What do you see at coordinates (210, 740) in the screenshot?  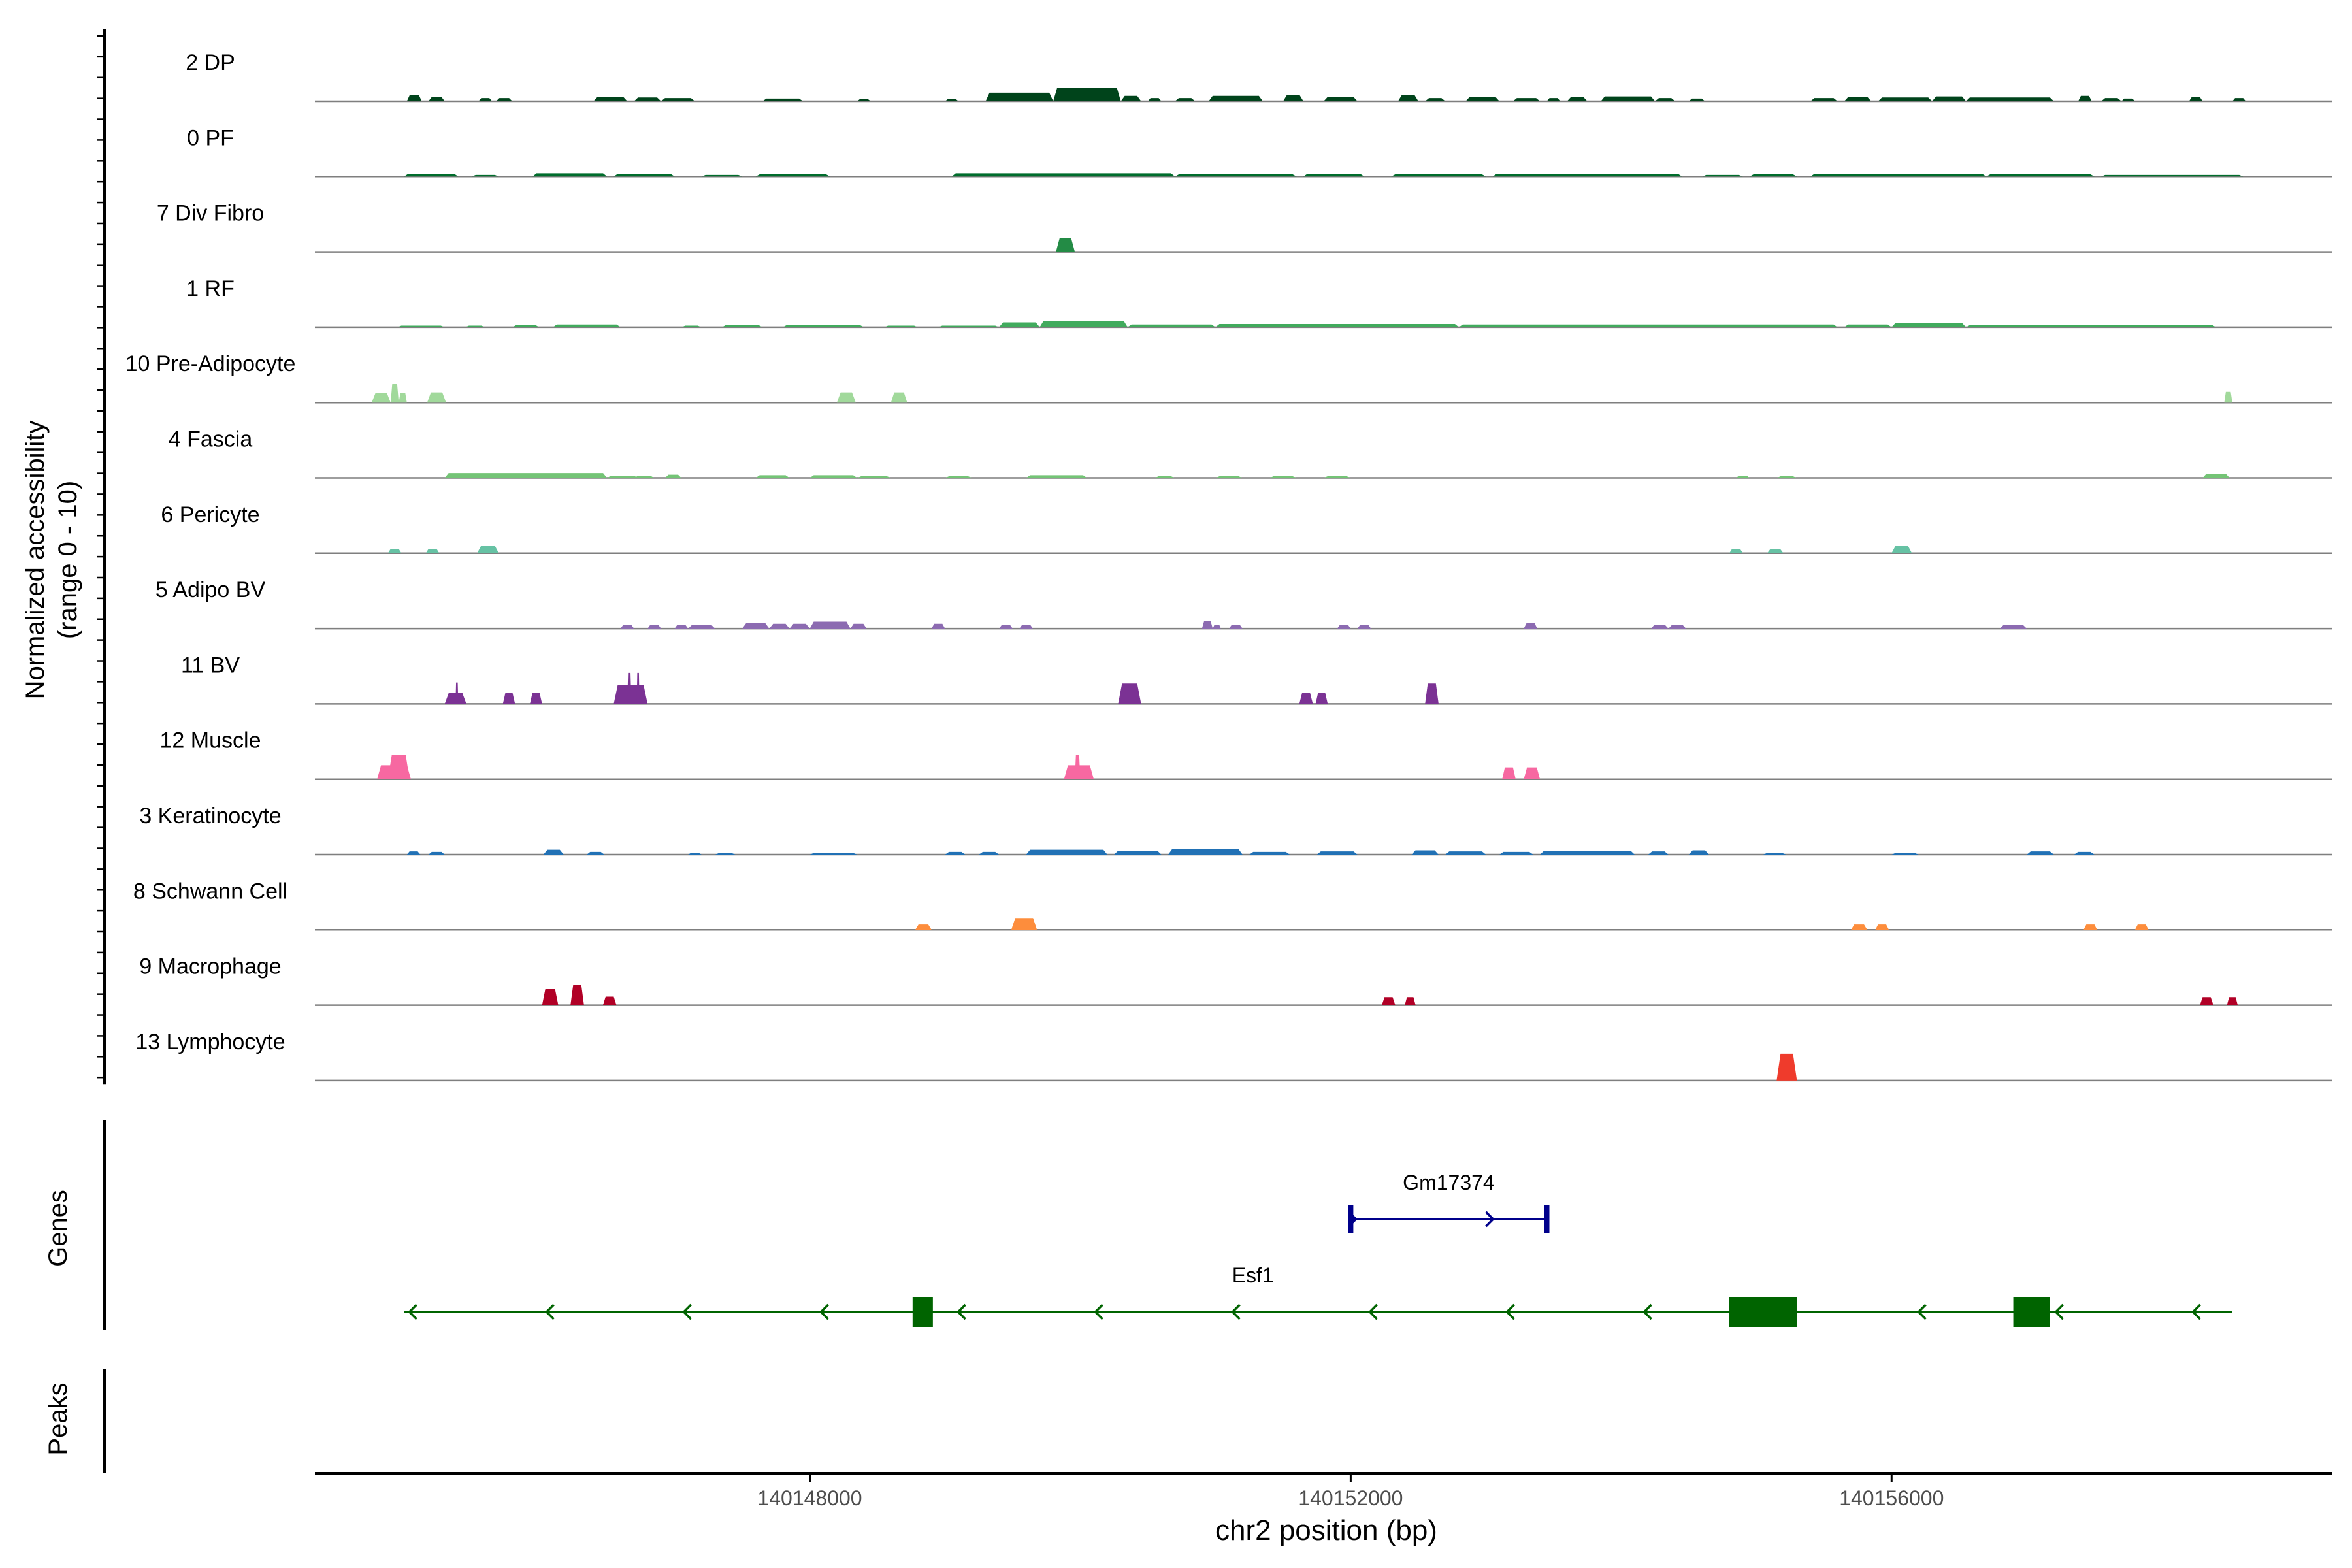 I see `track-label: 12 Muscle` at bounding box center [210, 740].